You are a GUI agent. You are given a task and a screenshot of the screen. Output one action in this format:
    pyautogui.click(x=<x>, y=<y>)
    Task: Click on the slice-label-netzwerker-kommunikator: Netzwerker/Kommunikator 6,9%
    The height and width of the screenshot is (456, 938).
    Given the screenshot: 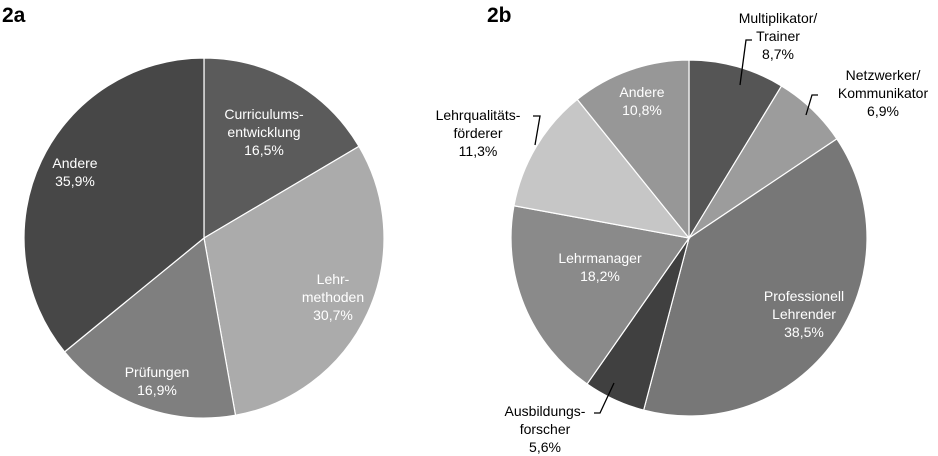 What is the action you would take?
    pyautogui.click(x=883, y=93)
    